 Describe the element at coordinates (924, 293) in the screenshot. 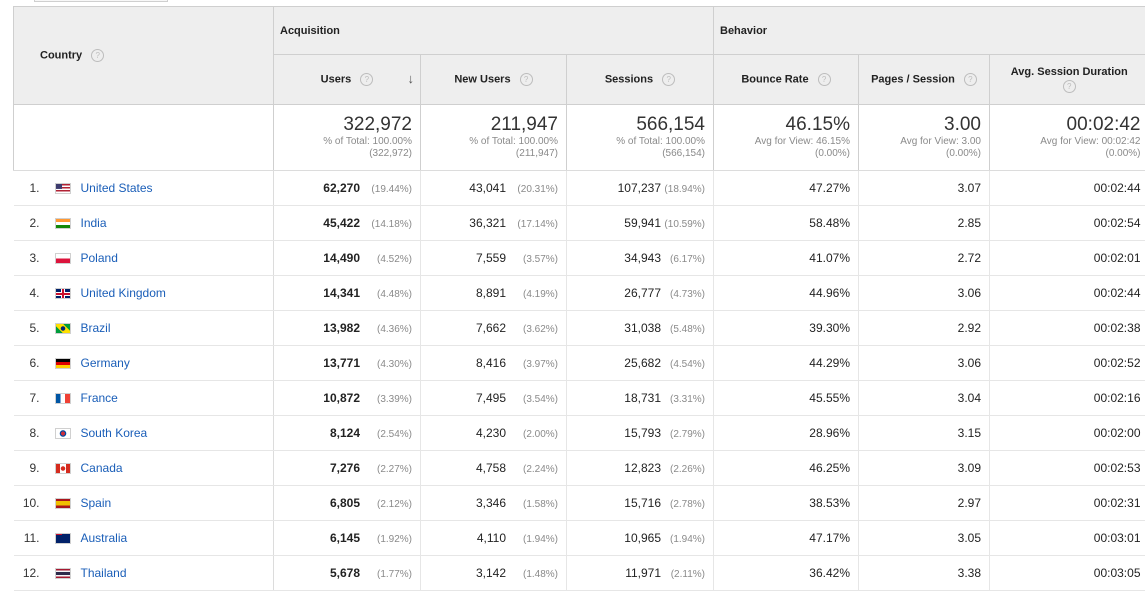

I see `pages-session-cell: 3.06` at that location.